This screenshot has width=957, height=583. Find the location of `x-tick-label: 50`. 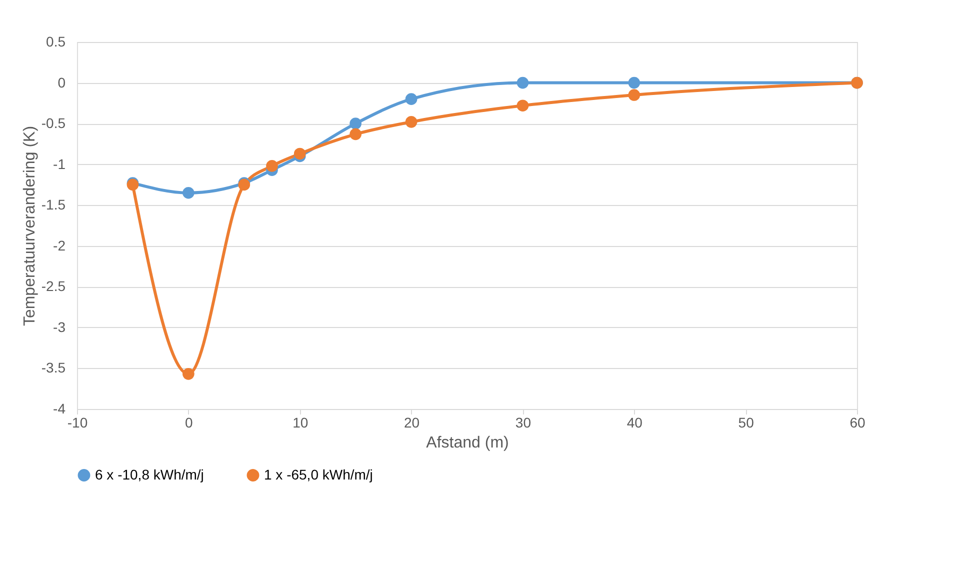

x-tick-label: 50 is located at coordinates (746, 422).